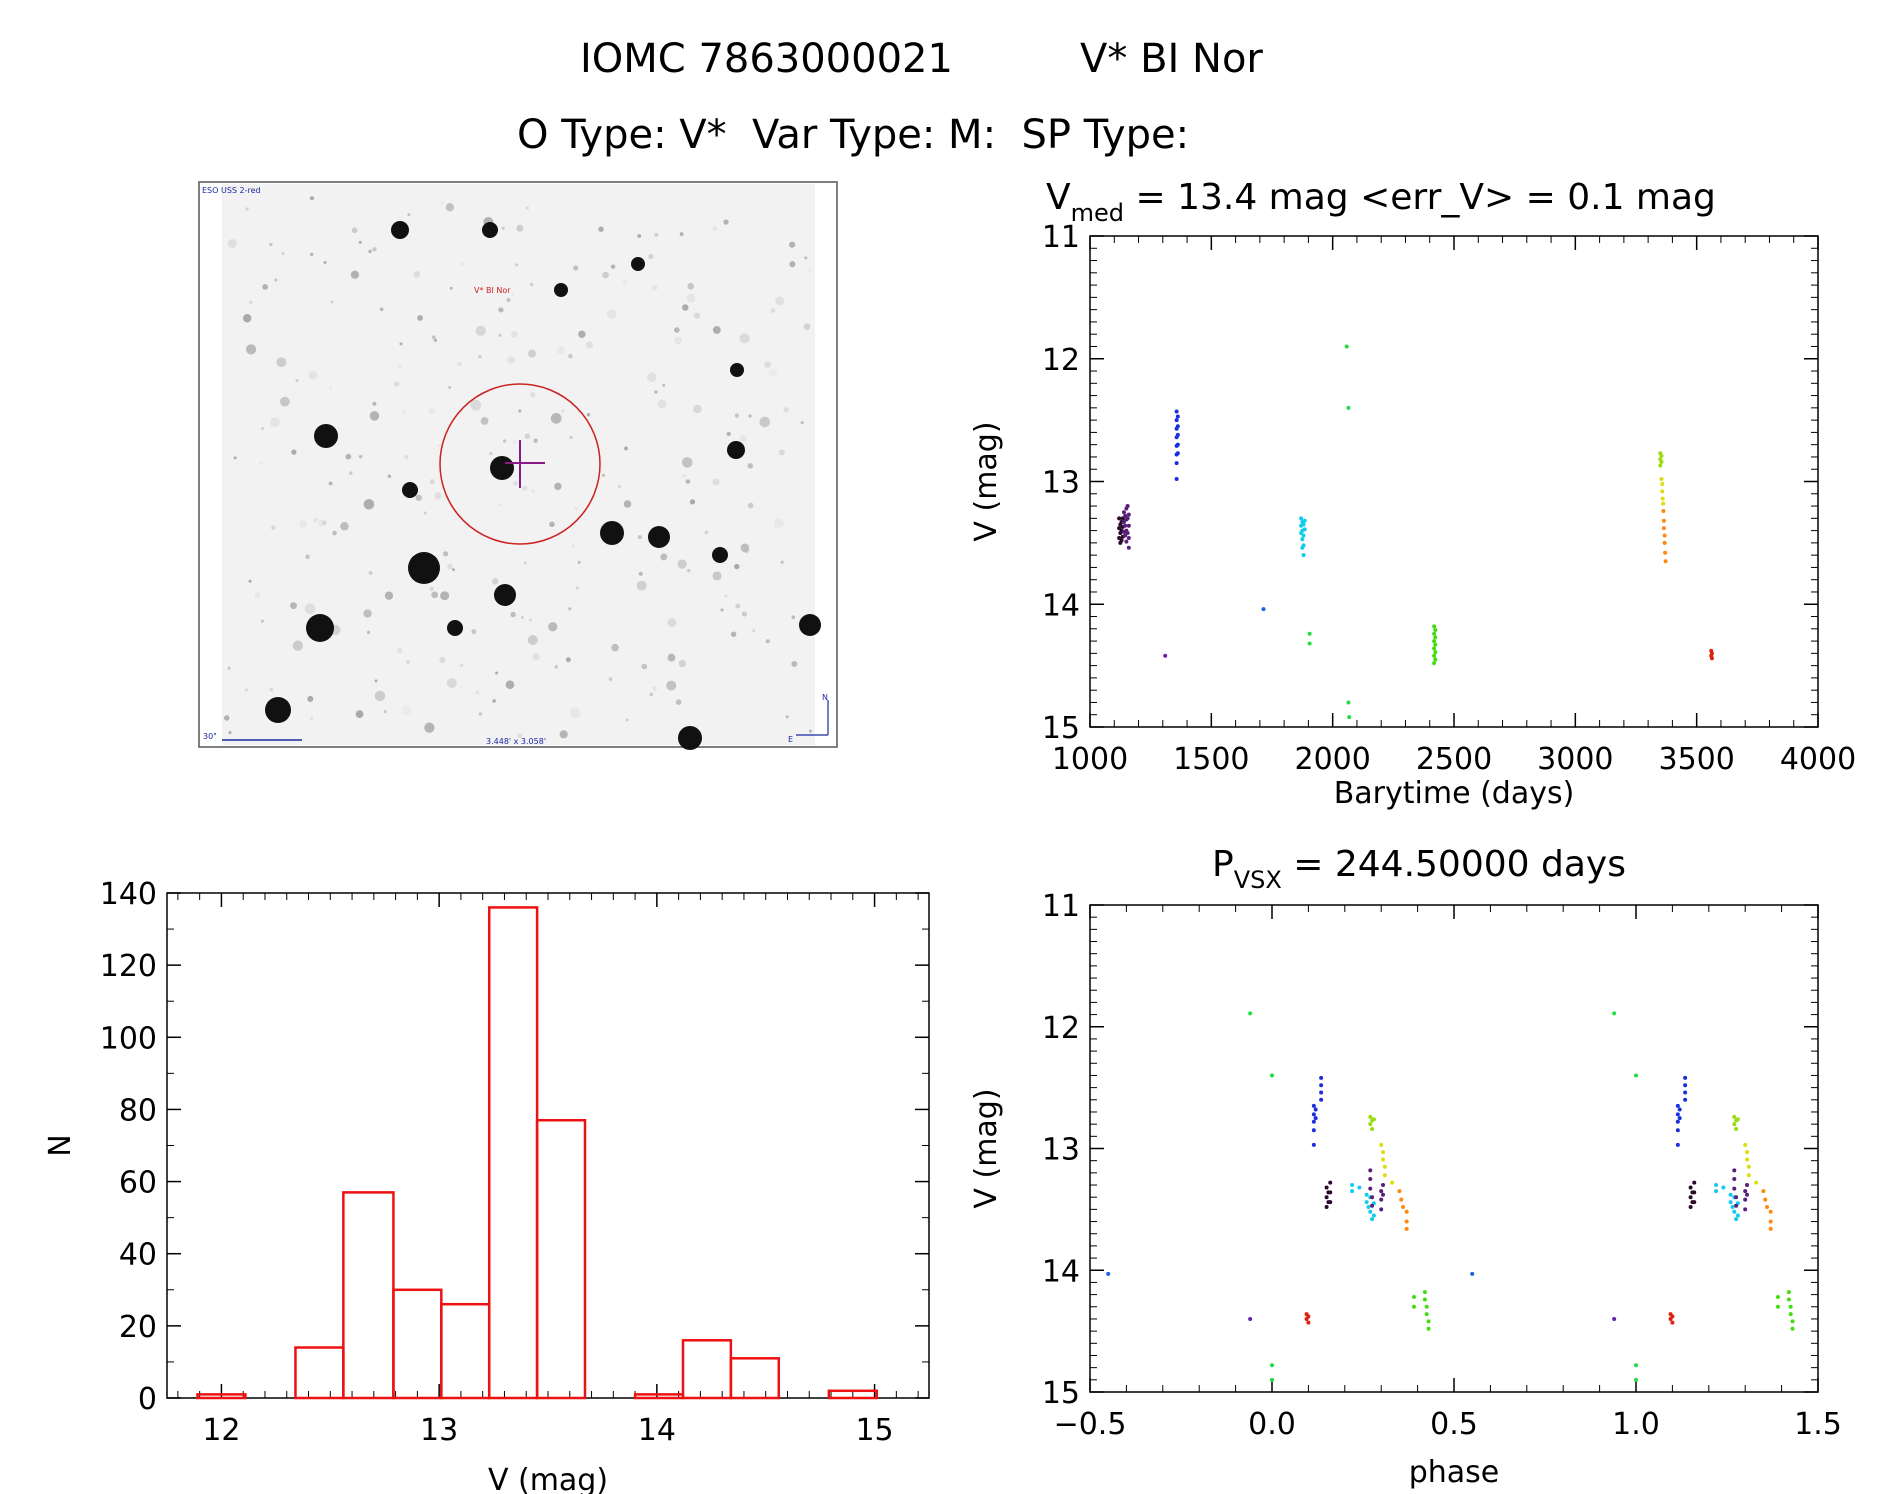 The image size is (1889, 1494). Describe the element at coordinates (548, 1478) in the screenshot. I see `histogram-xlabel: V (mag)` at that location.